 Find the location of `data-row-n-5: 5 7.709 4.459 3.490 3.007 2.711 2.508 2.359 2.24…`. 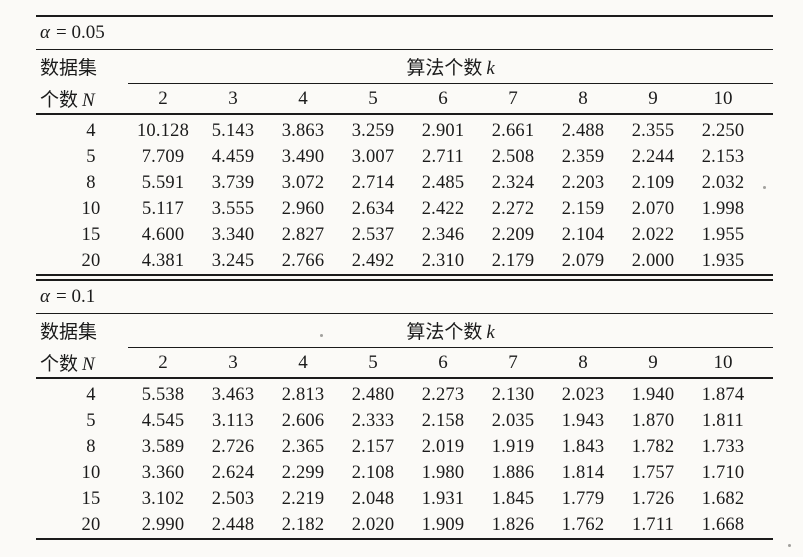

data-row-n-5: 5 7.709 4.459 3.490 3.007 2.711 2.508 2.359 2.24… is located at coordinates (404, 157).